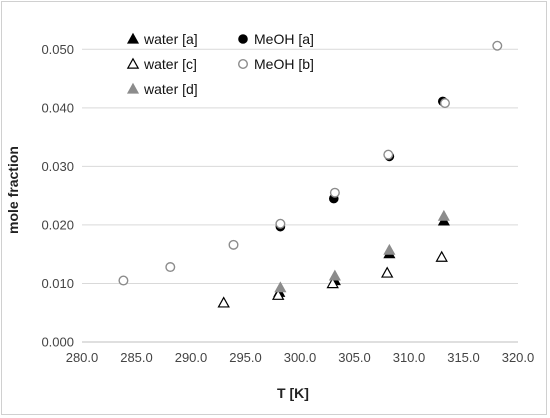 The height and width of the screenshot is (418, 550). Describe the element at coordinates (170, 89) in the screenshot. I see `legend-label: water [d]` at that location.